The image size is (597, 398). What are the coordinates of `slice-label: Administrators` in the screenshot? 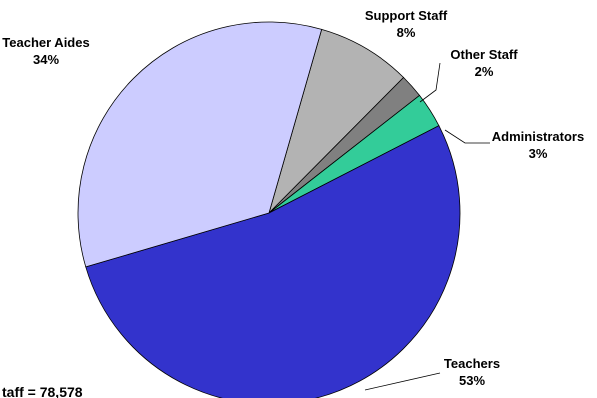 It's located at (538, 136).